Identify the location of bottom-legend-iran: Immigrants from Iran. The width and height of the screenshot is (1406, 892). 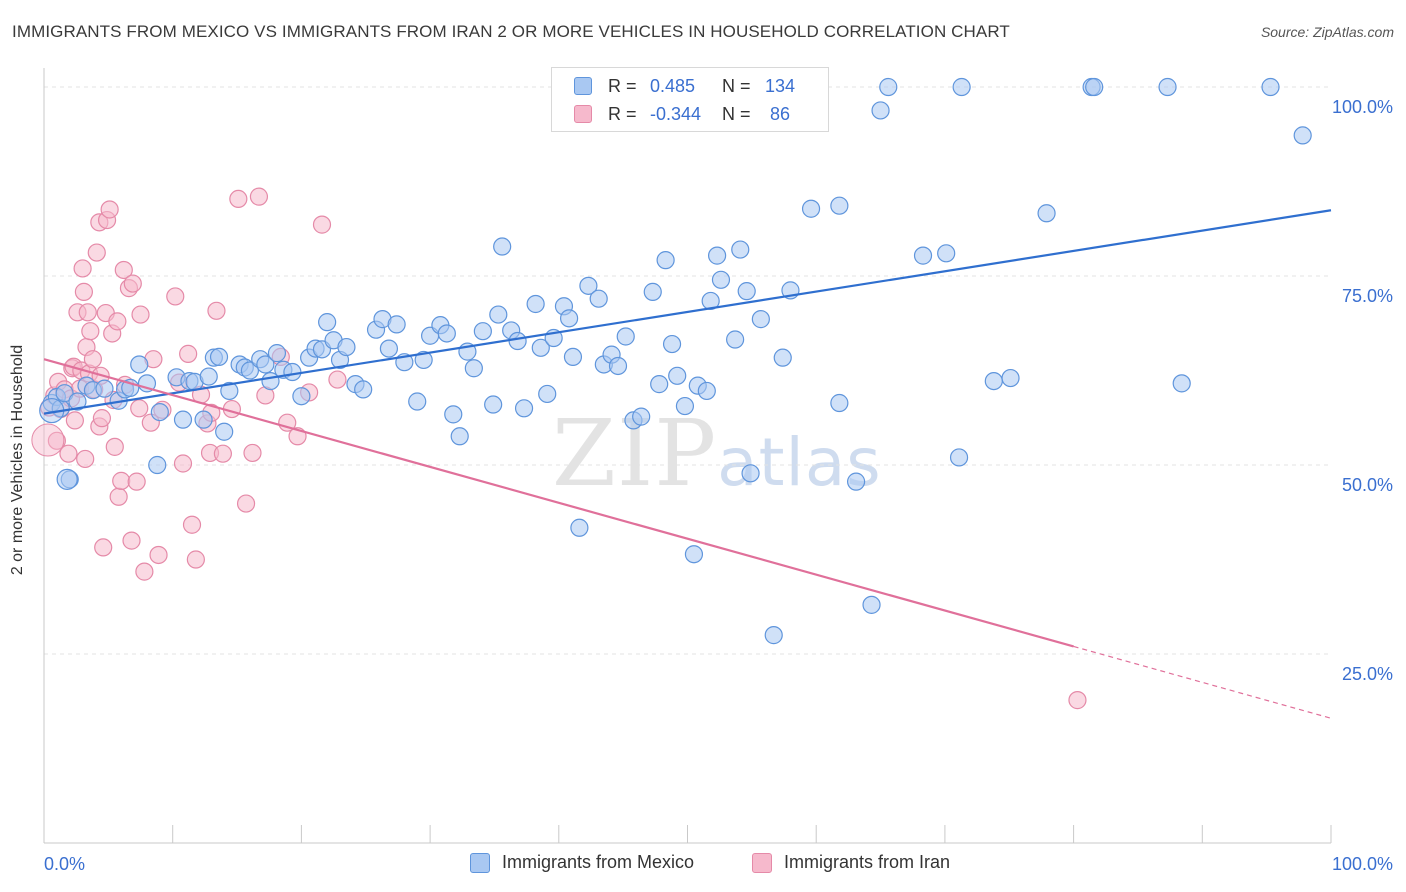
(851, 862).